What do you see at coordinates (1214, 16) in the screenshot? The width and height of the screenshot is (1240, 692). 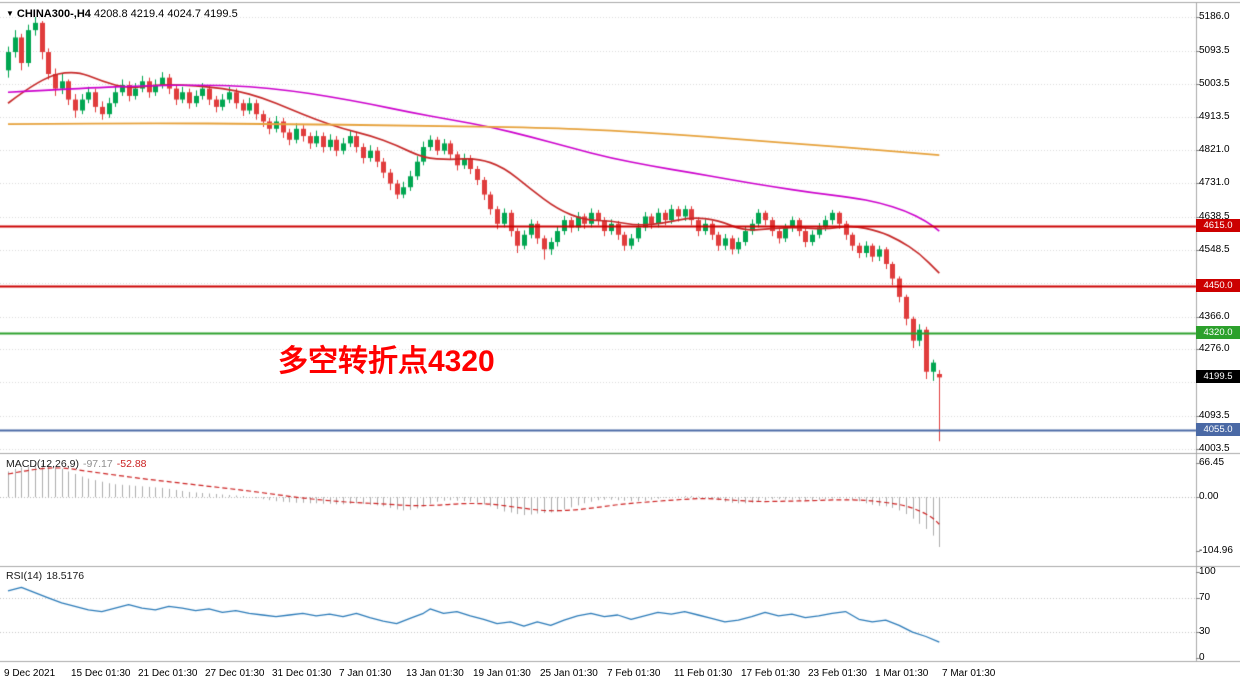 I see `price-axis-label: 5186.0` at bounding box center [1214, 16].